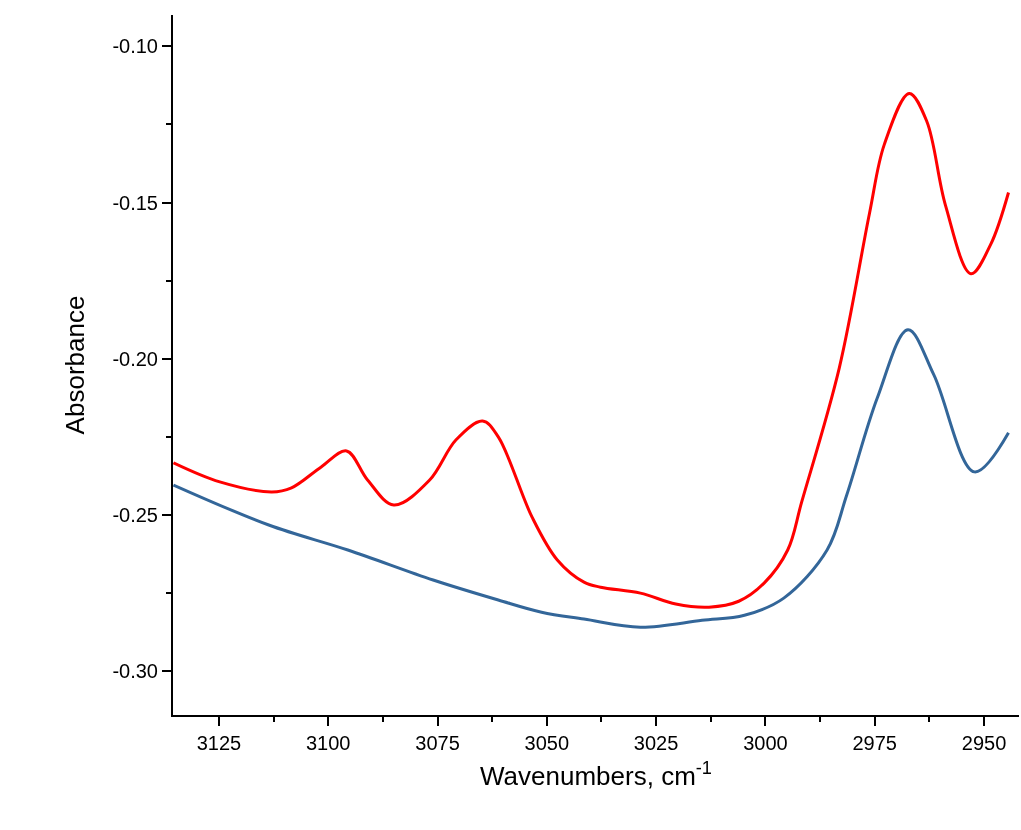 This screenshot has width=1021, height=830. Describe the element at coordinates (596, 775) in the screenshot. I see `x-axis-title: Wavenumbers, cm$^{-1}$` at that location.